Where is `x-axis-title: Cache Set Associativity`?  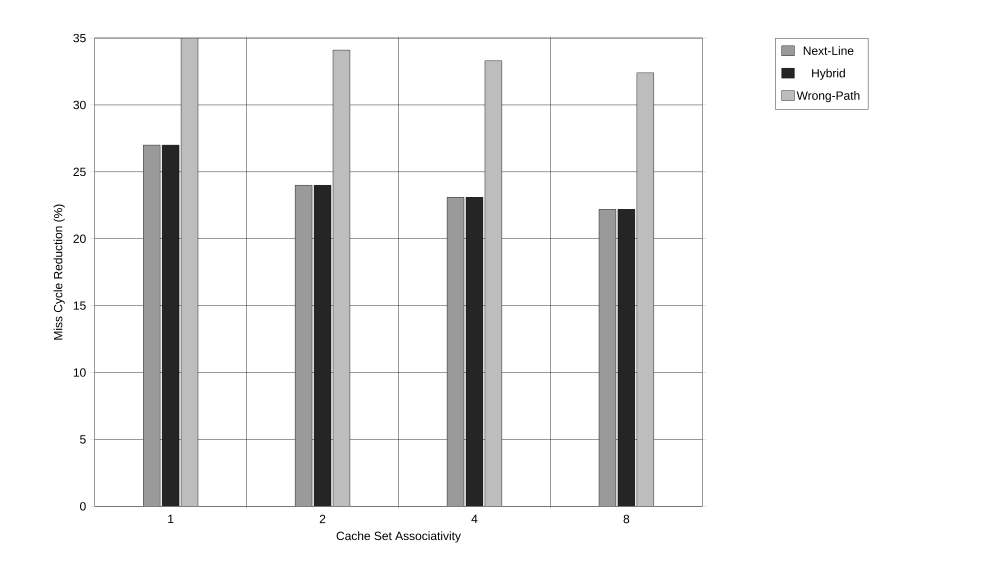 x-axis-title: Cache Set Associativity is located at coordinates (398, 537).